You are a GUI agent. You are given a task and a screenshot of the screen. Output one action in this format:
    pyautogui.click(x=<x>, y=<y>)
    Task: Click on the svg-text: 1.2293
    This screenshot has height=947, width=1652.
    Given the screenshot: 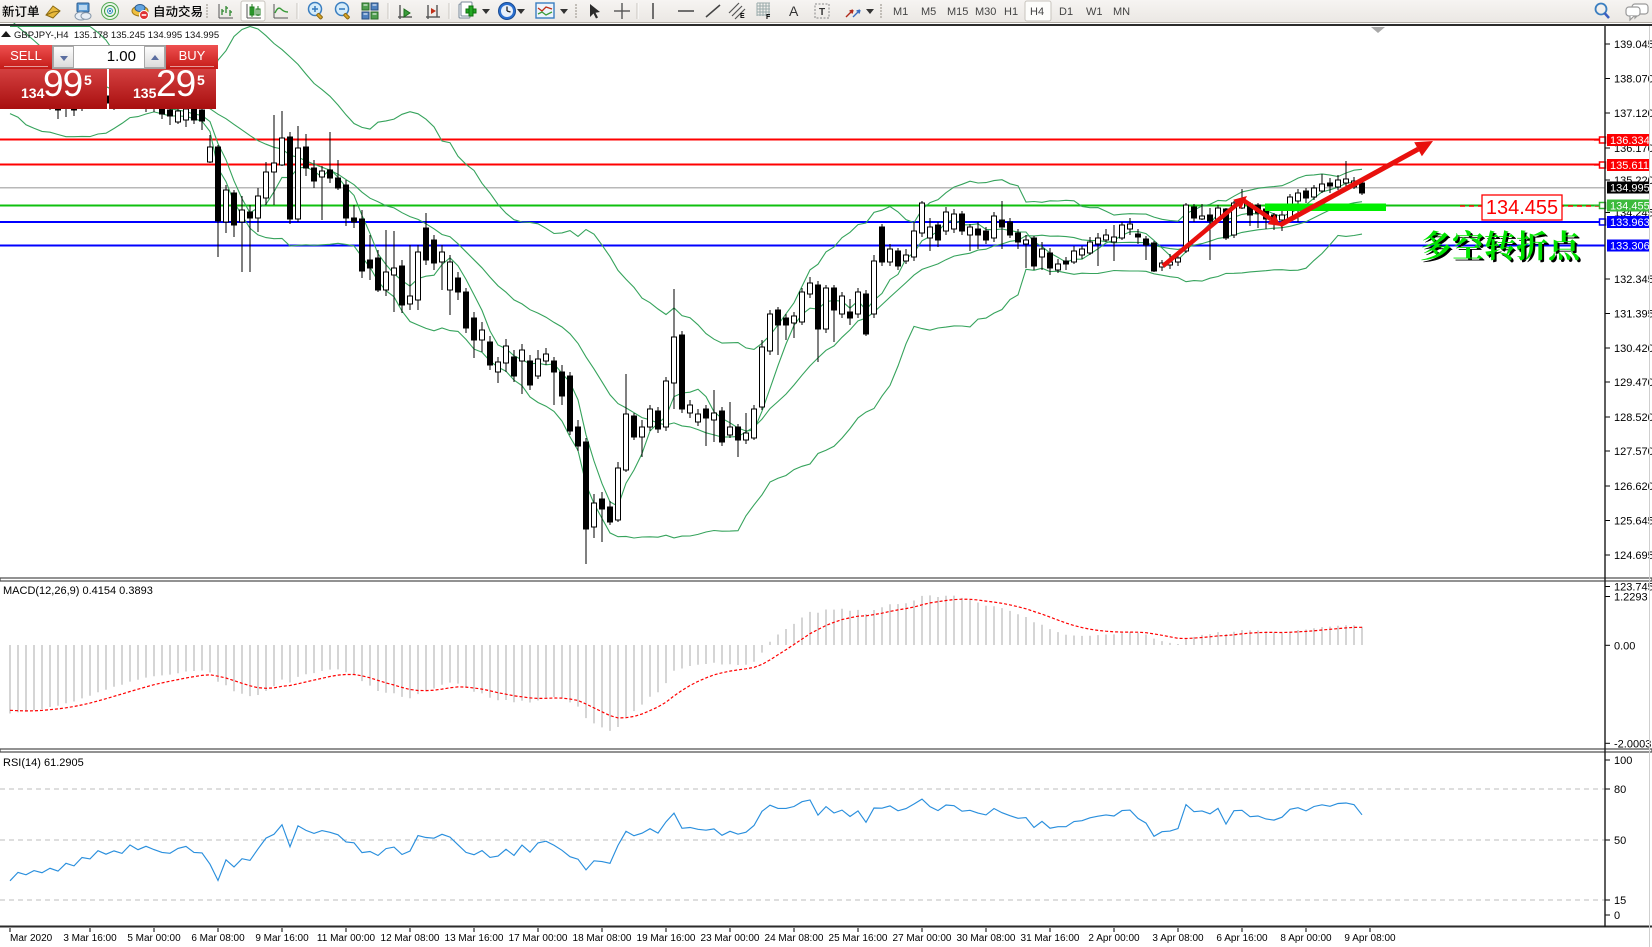 What is the action you would take?
    pyautogui.click(x=1631, y=598)
    